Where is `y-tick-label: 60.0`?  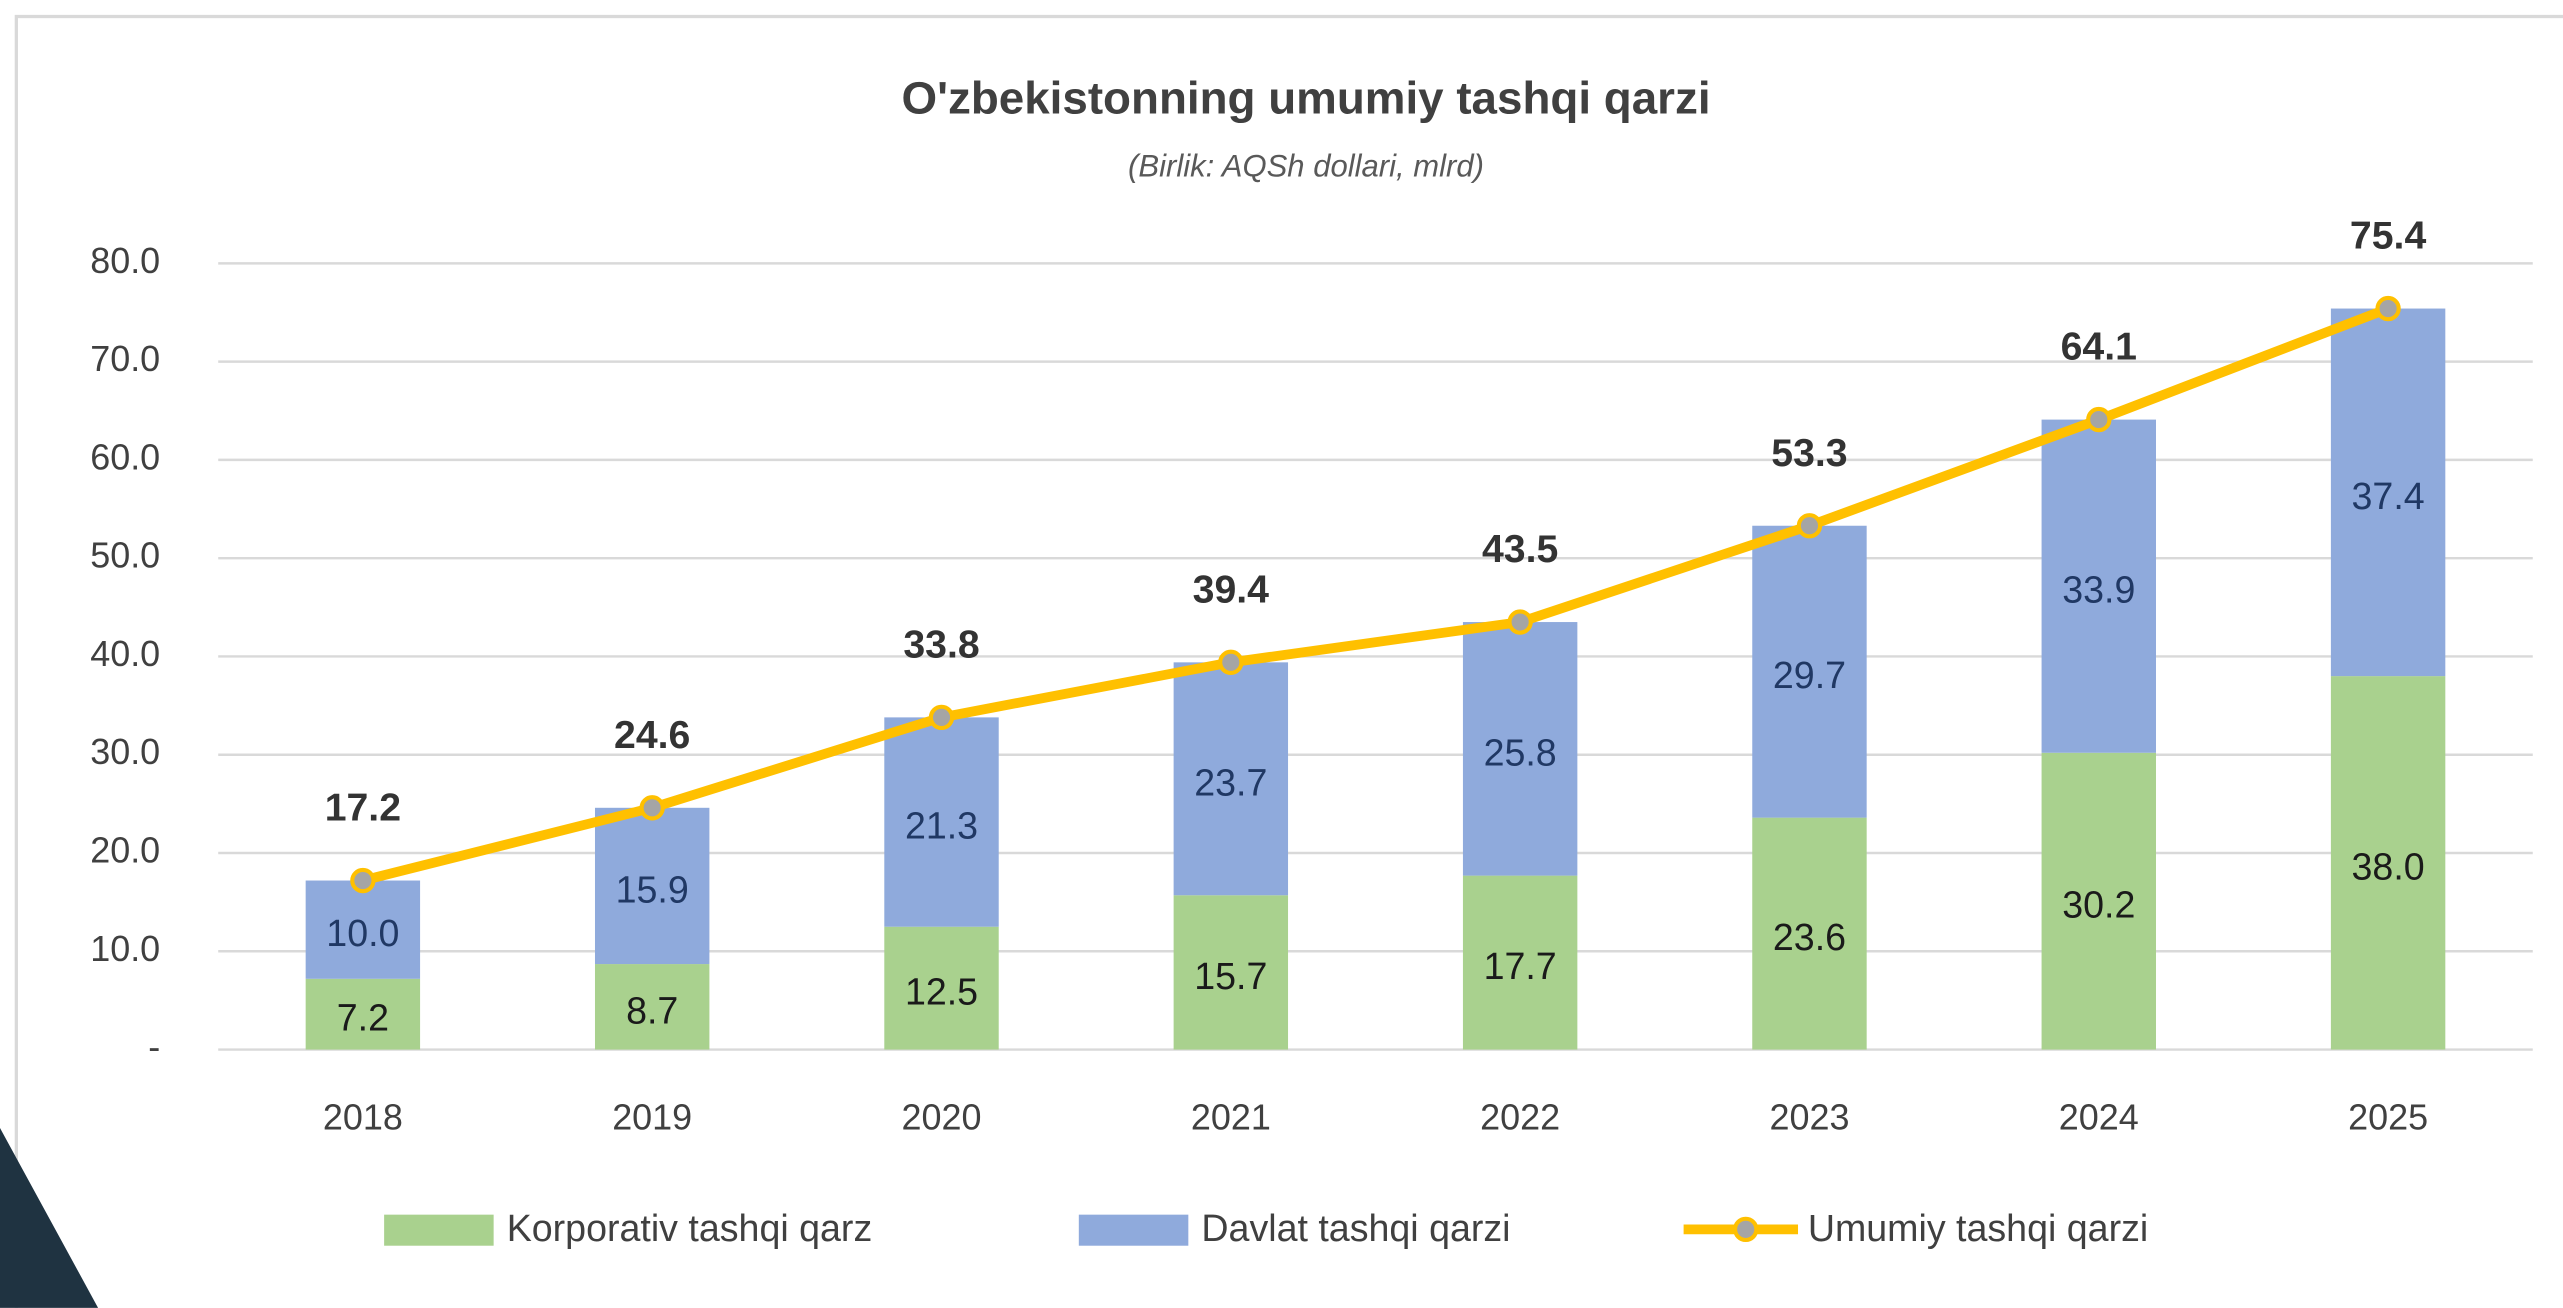
y-tick-label: 60.0 is located at coordinates (125, 456).